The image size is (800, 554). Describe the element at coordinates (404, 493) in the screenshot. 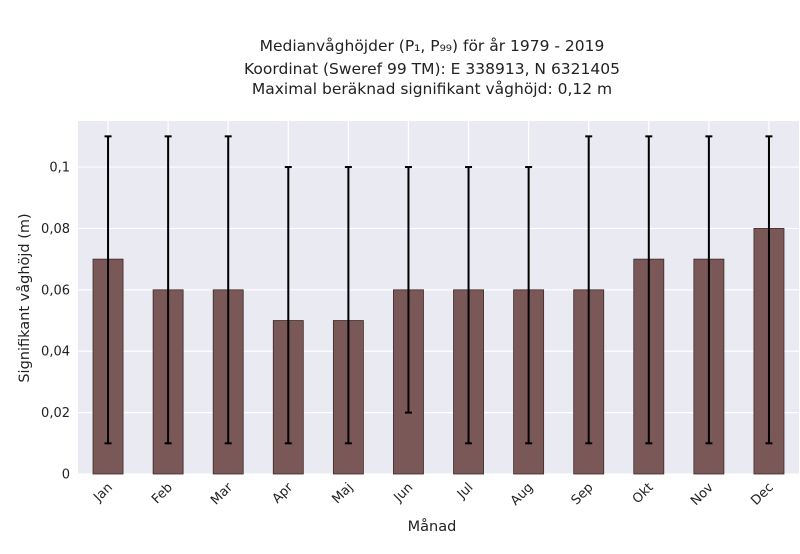

I see `x-tick-label-jun: Jun` at that location.